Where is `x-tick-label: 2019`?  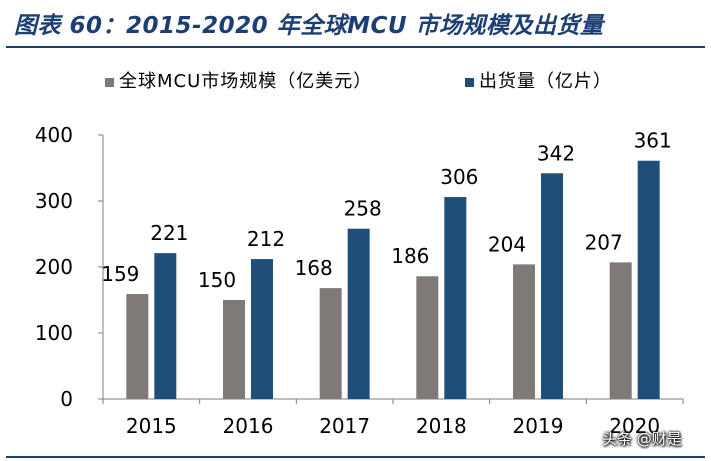 x-tick-label: 2019 is located at coordinates (538, 426).